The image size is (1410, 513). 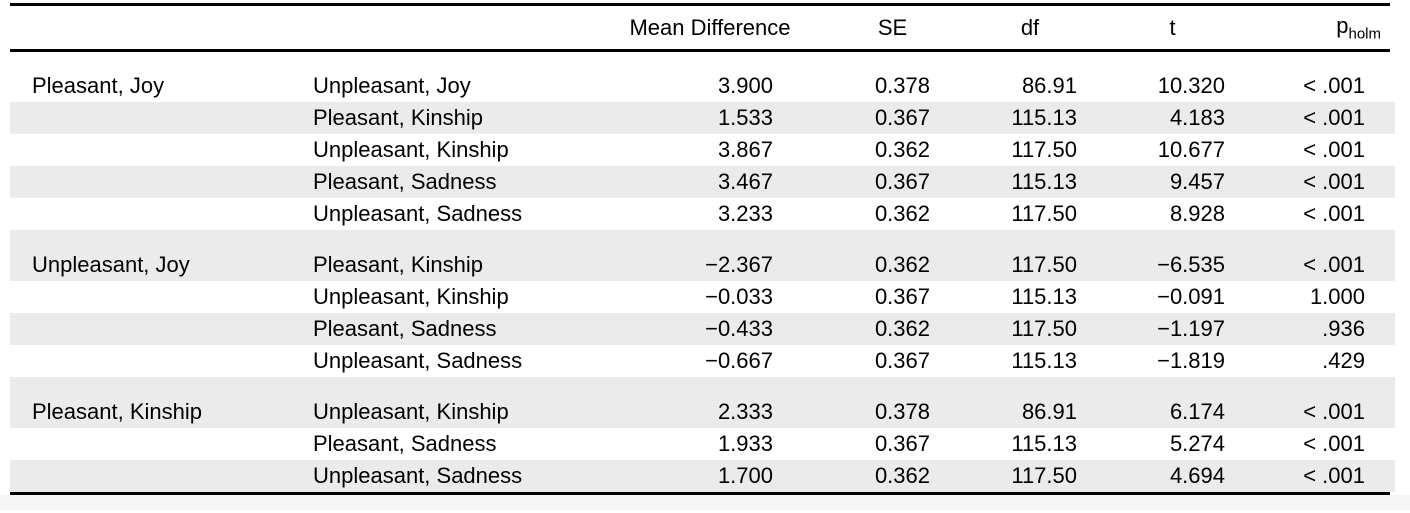 What do you see at coordinates (745, 181) in the screenshot?
I see `mean-difference-cell: 3.467` at bounding box center [745, 181].